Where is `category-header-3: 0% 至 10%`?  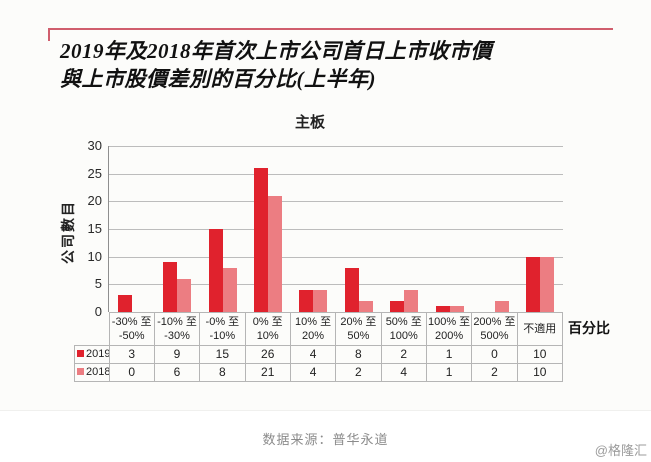
category-header-3: 0% 至 10% is located at coordinates (267, 329).